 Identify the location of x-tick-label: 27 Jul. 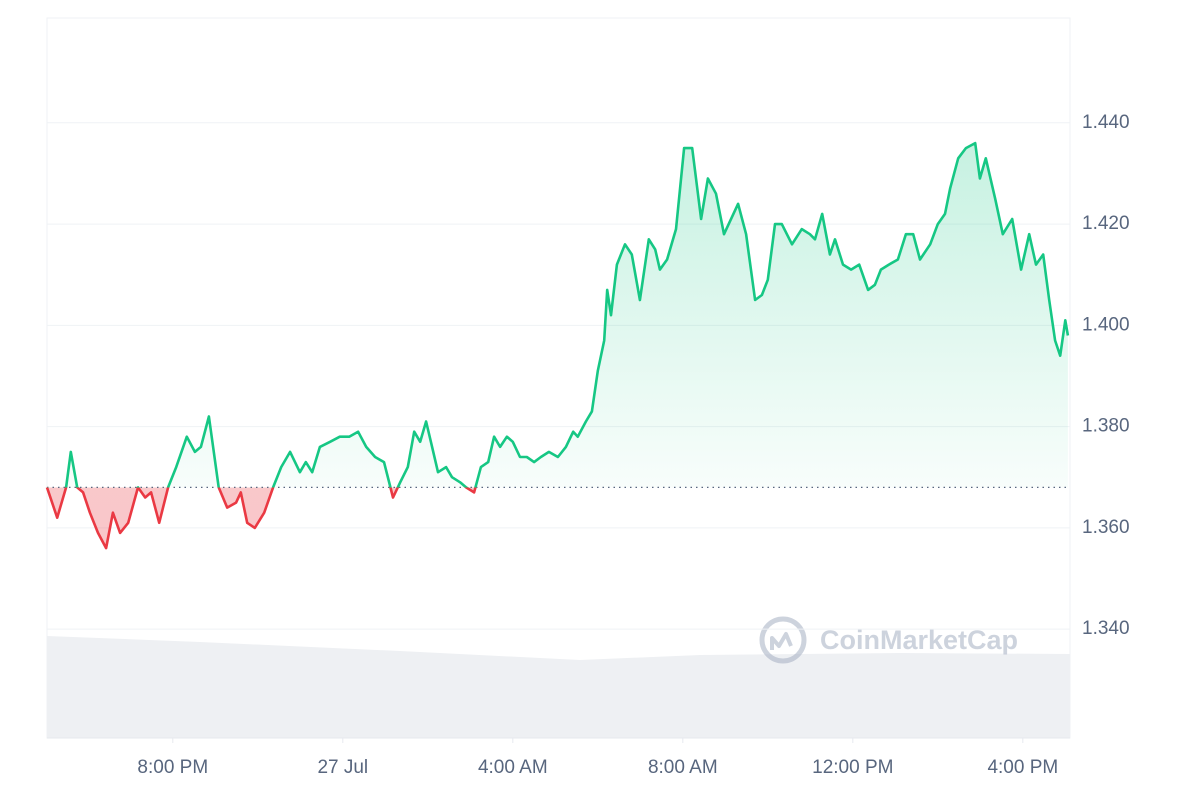
(342, 767).